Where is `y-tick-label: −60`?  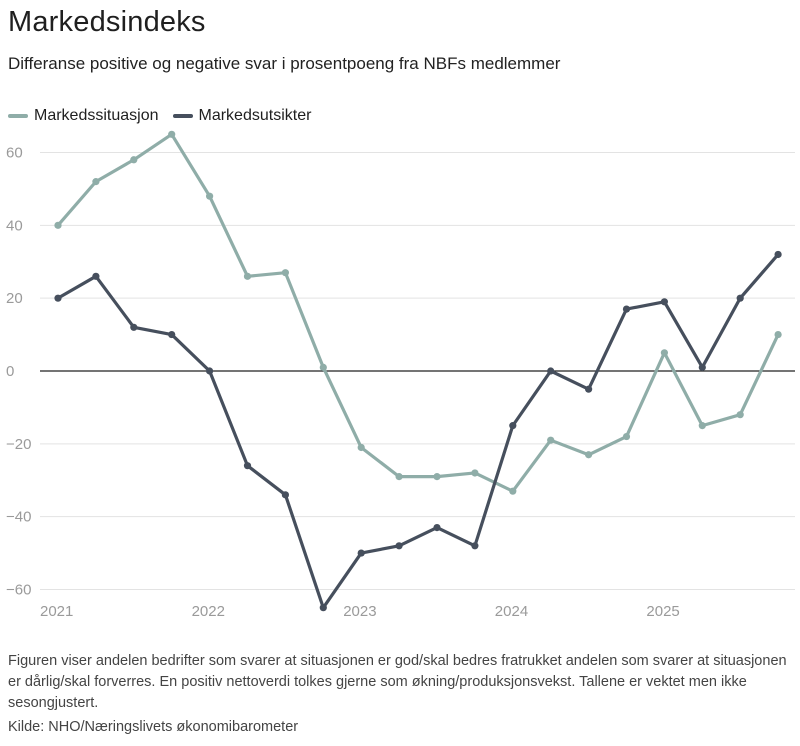 y-tick-label: −60 is located at coordinates (18, 590).